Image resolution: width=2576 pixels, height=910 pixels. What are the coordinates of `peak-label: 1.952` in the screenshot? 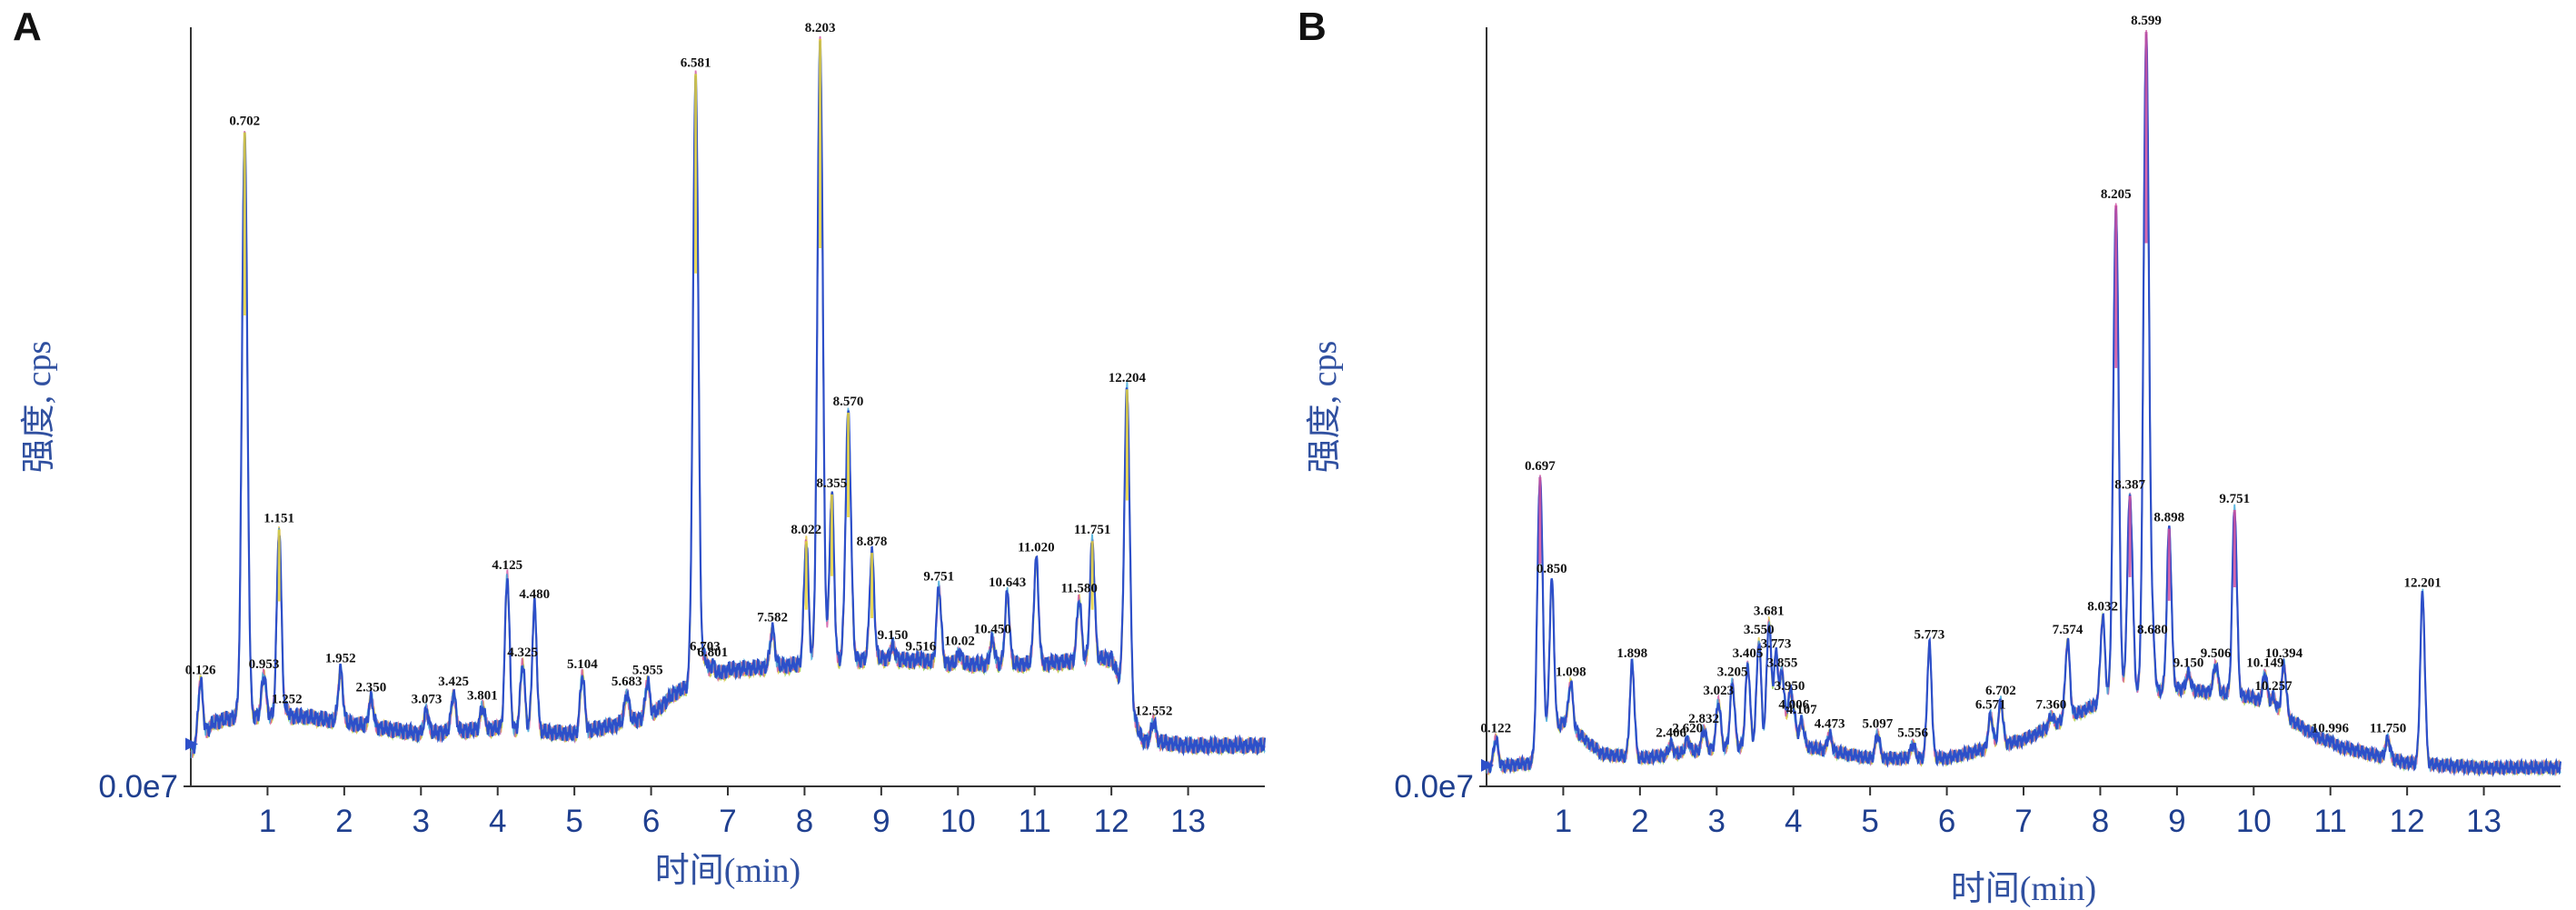 It's located at (341, 659).